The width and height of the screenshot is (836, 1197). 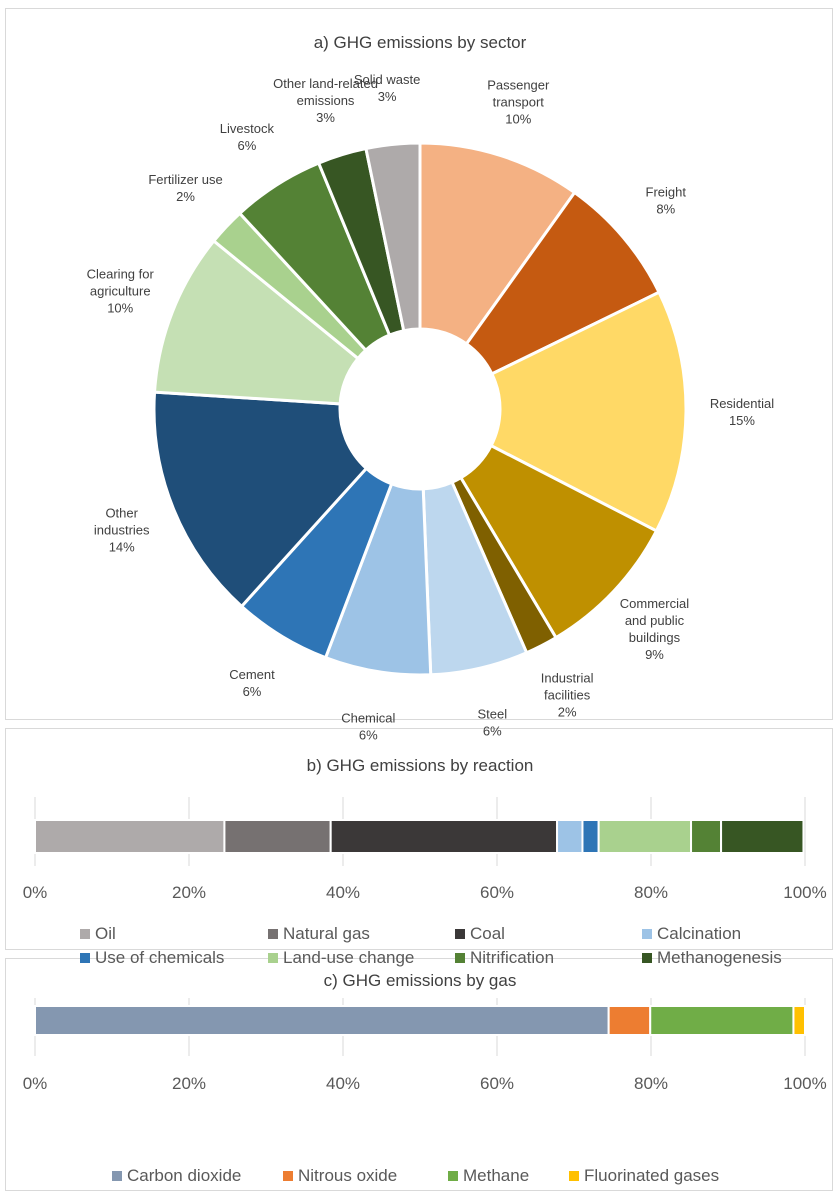 I want to click on c-tick-0: 0%, so click(x=35, y=1083).